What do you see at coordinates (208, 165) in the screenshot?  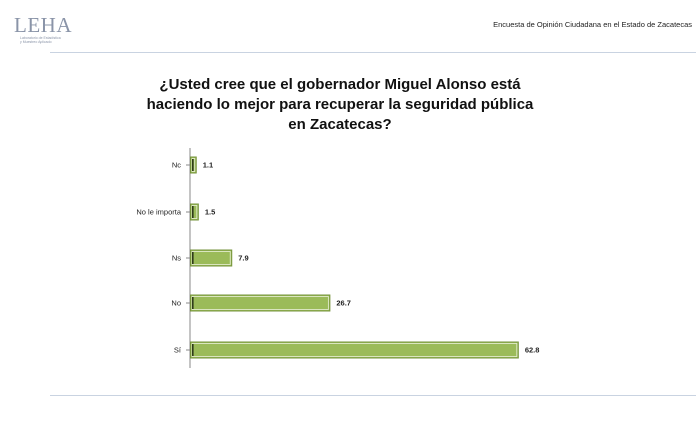 I see `value-label: 1.1` at bounding box center [208, 165].